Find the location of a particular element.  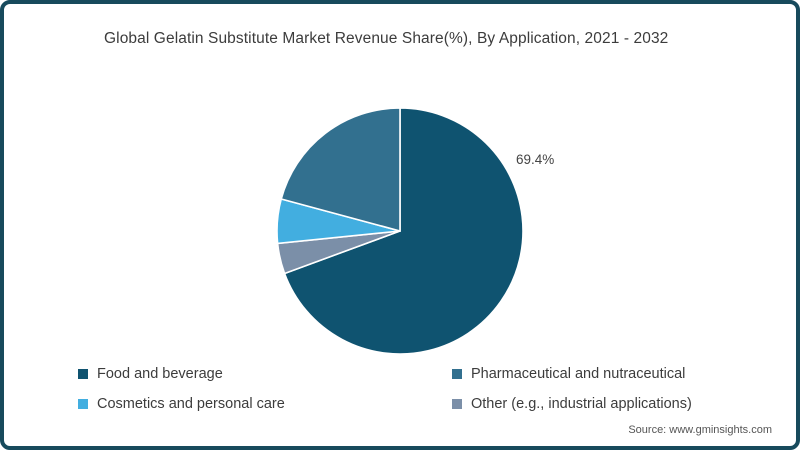

source-attribution: Source: www.gminsights.com is located at coordinates (700, 430).